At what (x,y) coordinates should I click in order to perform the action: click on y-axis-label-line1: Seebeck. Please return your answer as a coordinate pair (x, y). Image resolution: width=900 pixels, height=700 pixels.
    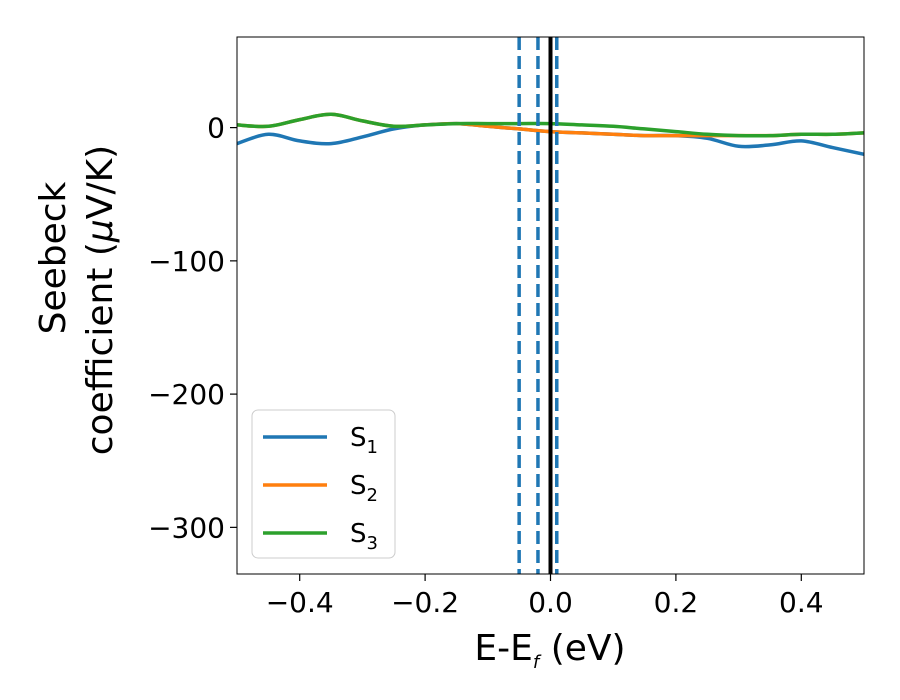
    Looking at the image, I should click on (53, 257).